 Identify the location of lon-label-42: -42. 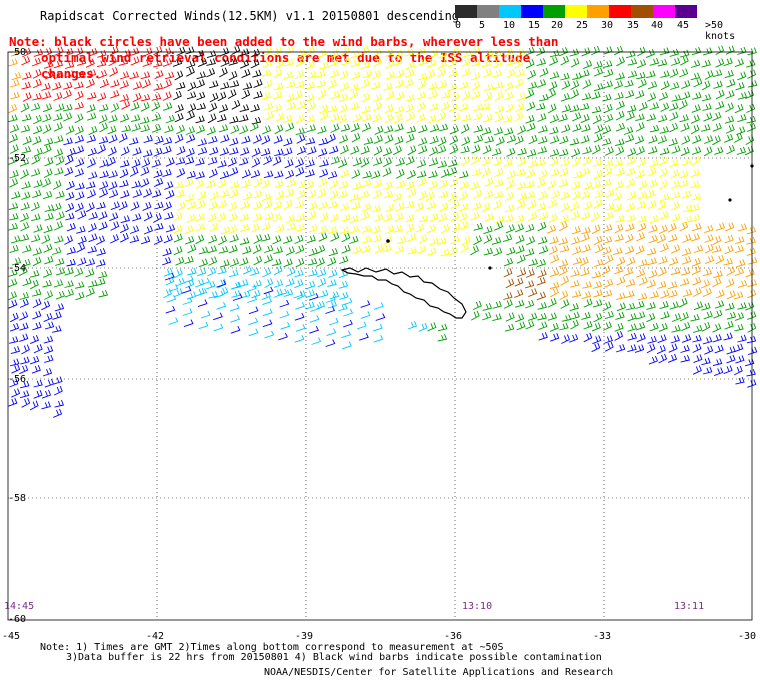
(155, 636).